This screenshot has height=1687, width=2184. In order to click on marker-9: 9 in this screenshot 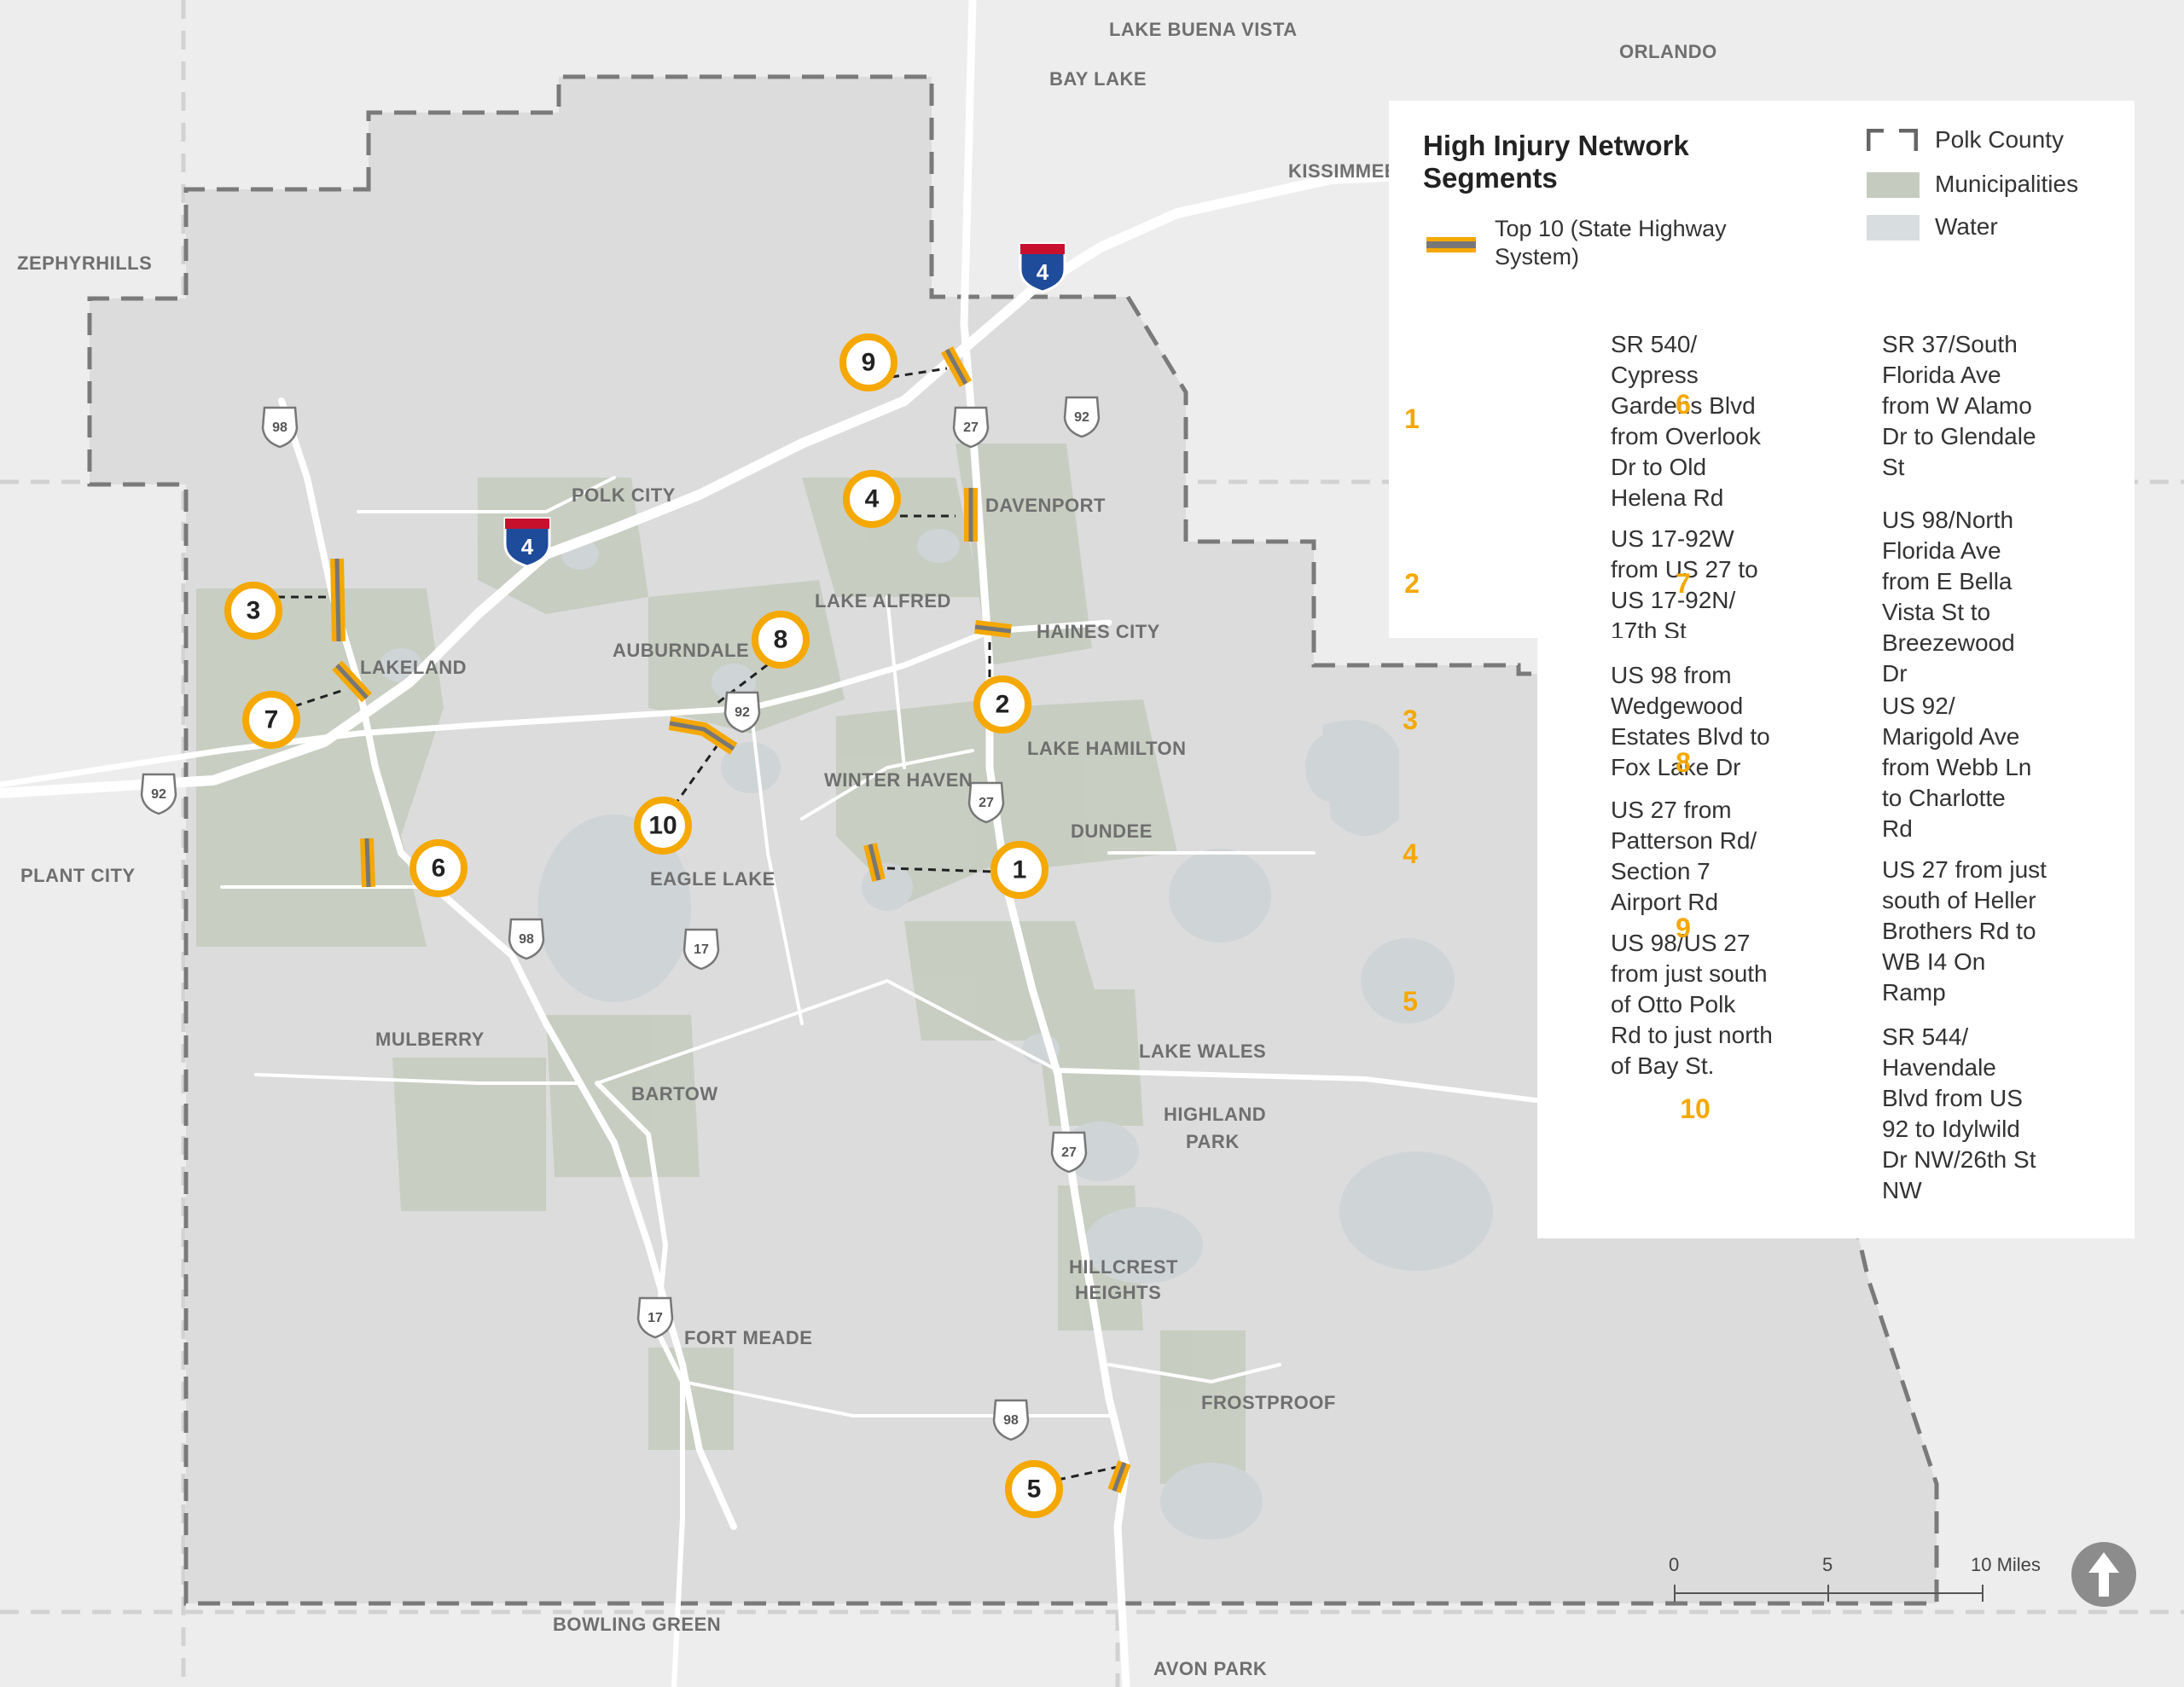, I will do `click(868, 362)`.